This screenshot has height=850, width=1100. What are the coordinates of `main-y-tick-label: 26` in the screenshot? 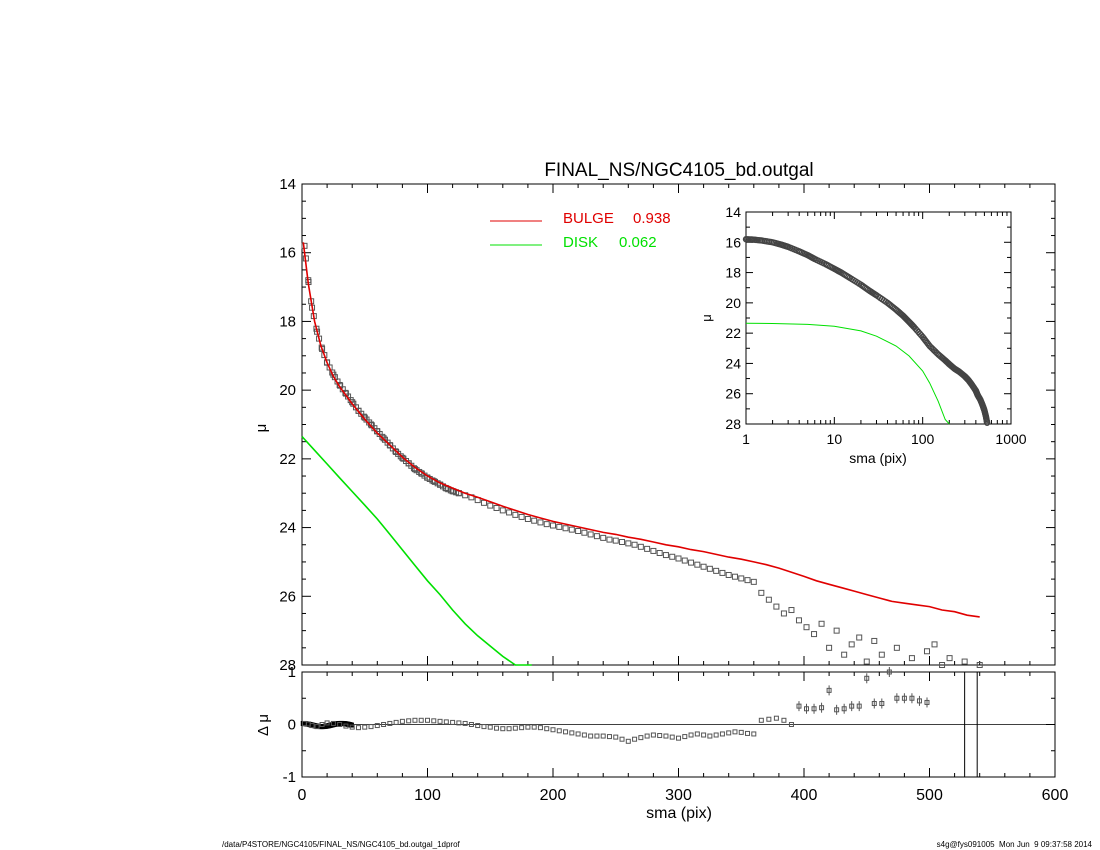 It's located at (287, 596).